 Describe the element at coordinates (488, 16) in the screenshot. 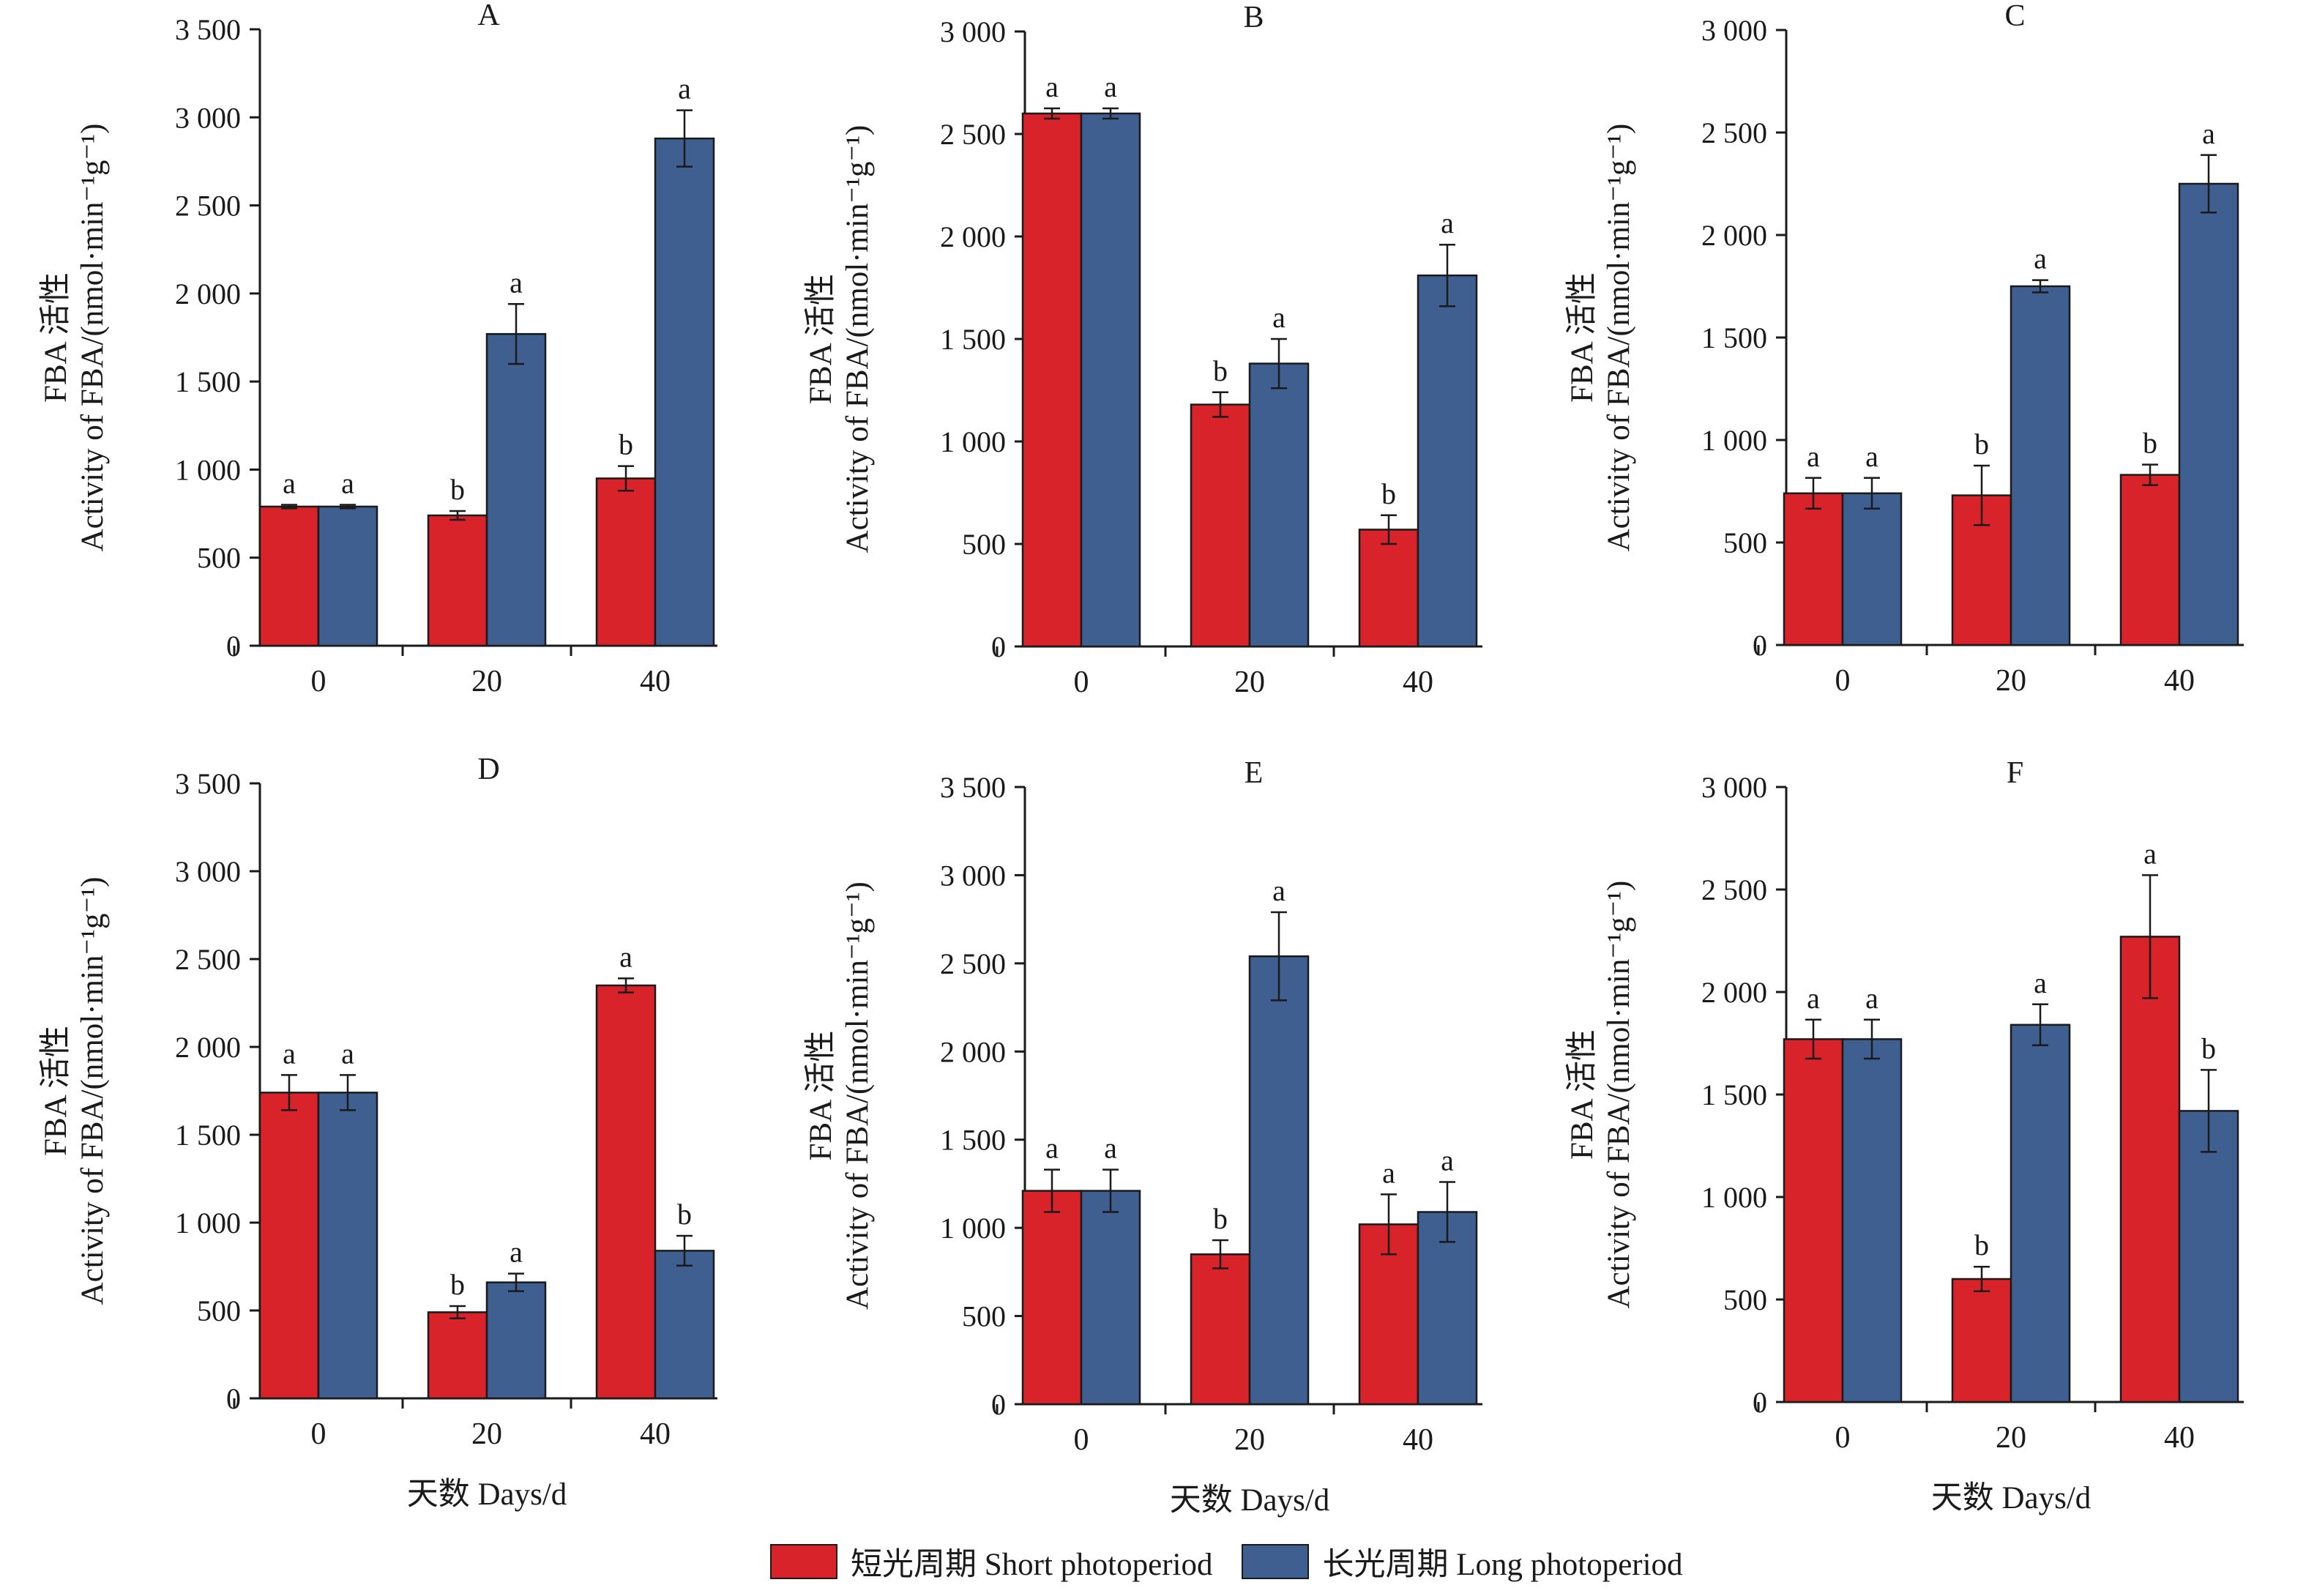

I see `panel-title: A` at that location.